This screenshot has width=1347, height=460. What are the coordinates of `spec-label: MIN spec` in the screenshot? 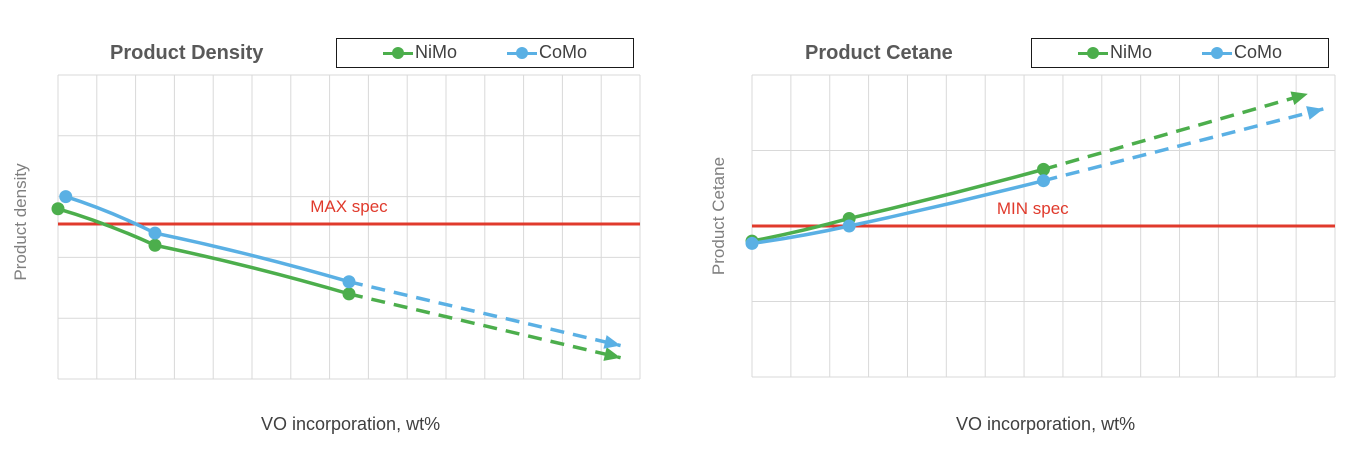 It's located at (1033, 208).